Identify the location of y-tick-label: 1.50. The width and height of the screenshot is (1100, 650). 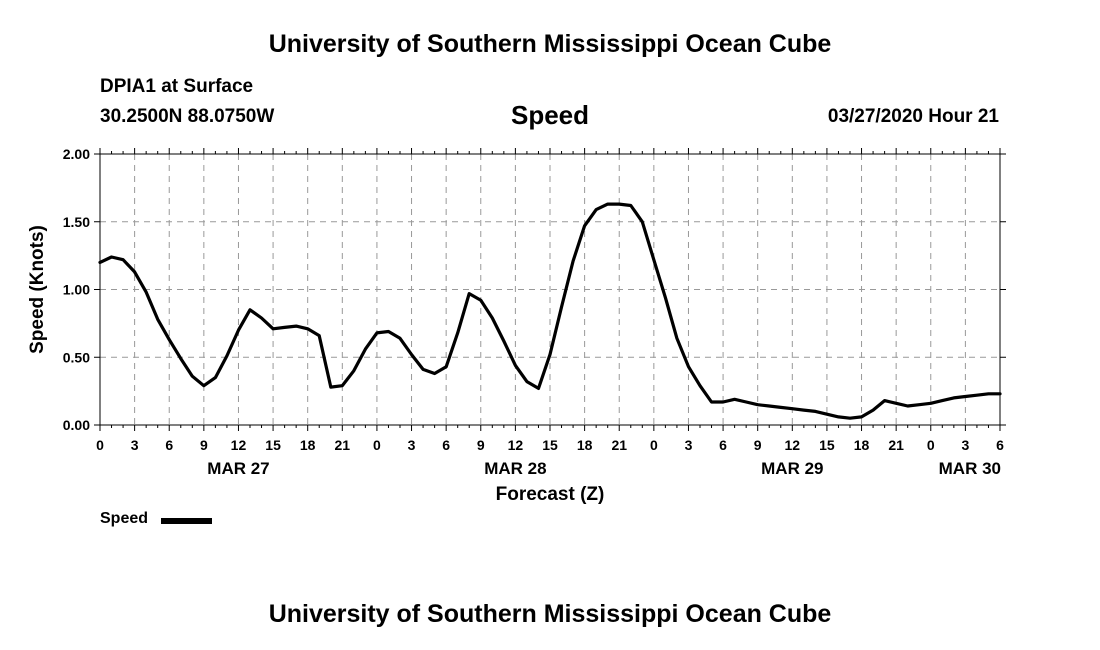
(76, 222).